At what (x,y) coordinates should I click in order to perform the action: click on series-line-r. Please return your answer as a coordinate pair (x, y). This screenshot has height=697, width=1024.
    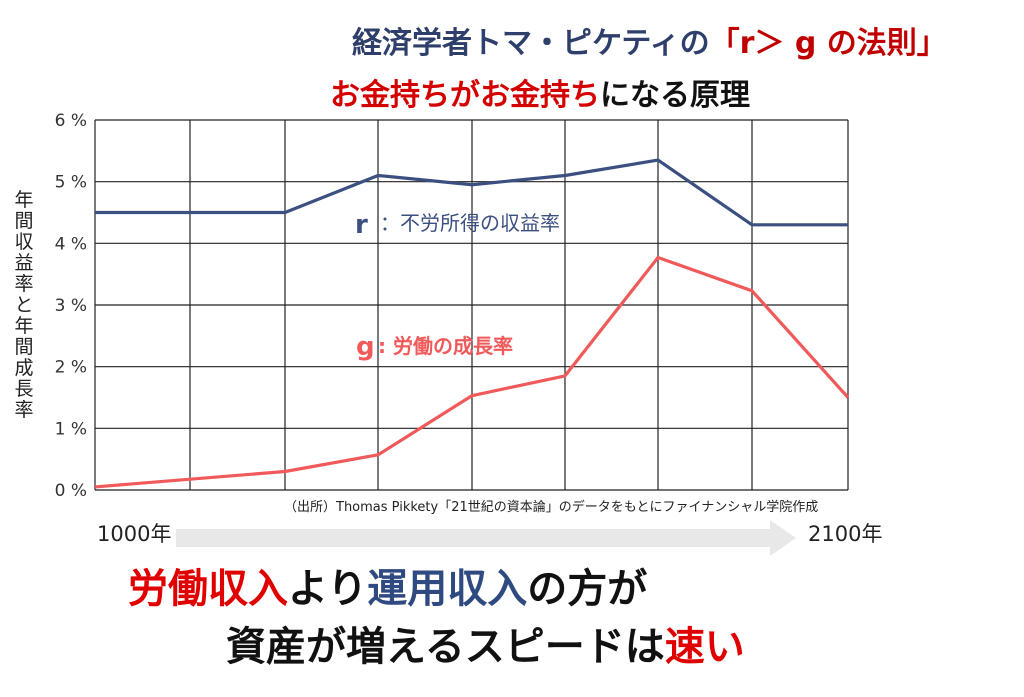
    Looking at the image, I should click on (471, 192).